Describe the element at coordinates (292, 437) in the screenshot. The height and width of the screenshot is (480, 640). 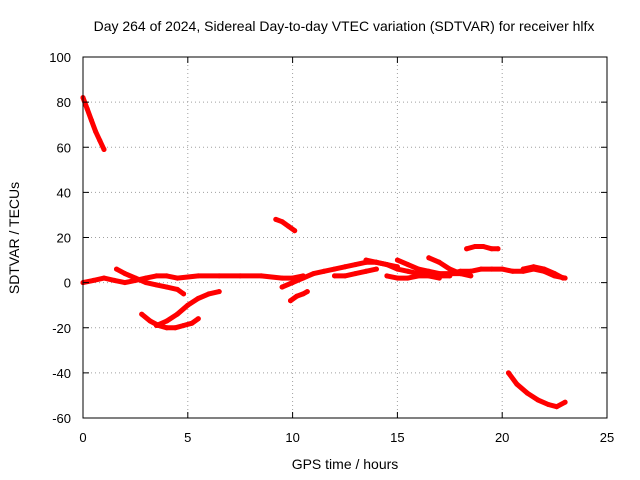
I see `x-tick-label: 10` at that location.